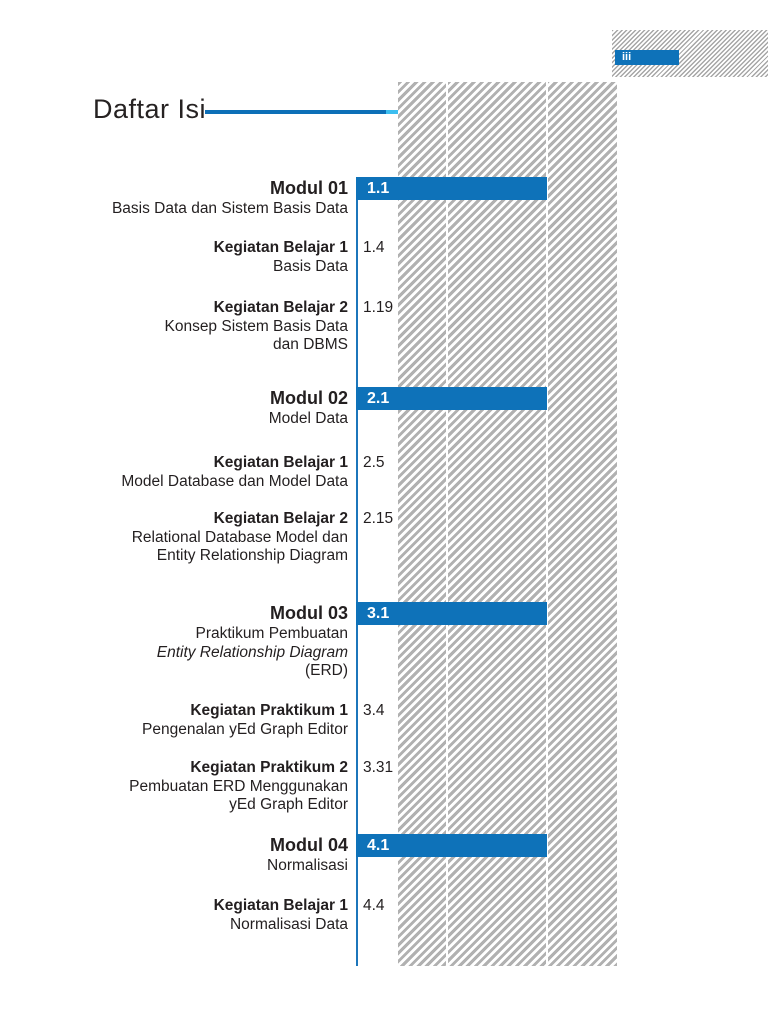  What do you see at coordinates (234, 481) in the screenshot?
I see `toc-section-line: Model Database dan Model Data` at bounding box center [234, 481].